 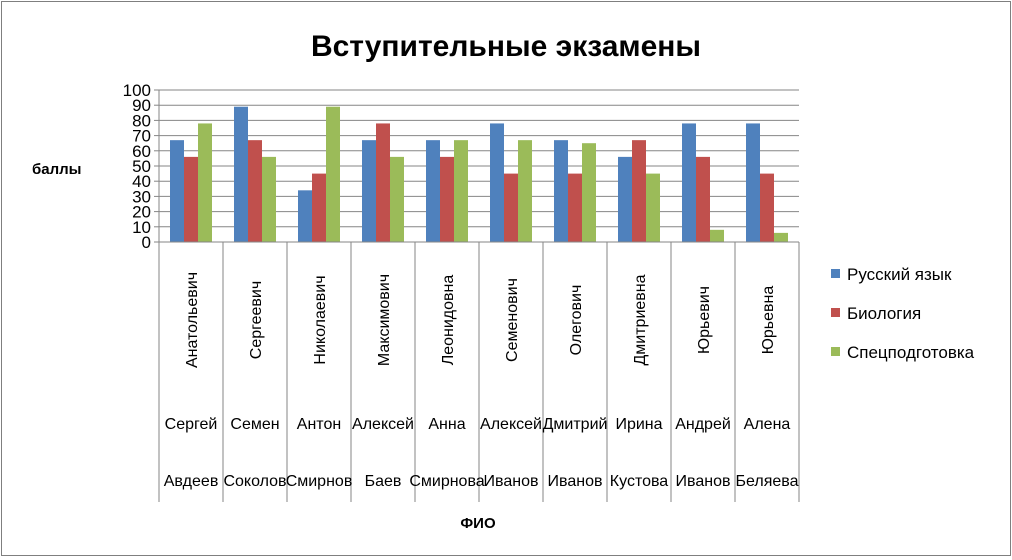 I want to click on y-tick-label: 60, so click(x=141, y=151).